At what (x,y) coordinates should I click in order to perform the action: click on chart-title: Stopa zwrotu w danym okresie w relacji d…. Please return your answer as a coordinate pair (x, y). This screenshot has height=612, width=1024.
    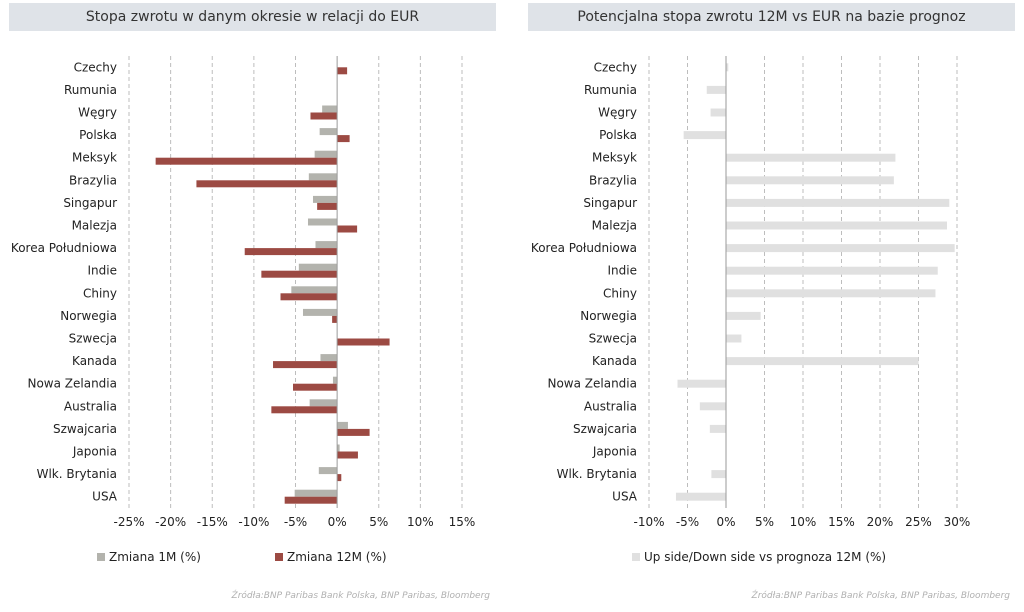
    Looking at the image, I should click on (252, 17).